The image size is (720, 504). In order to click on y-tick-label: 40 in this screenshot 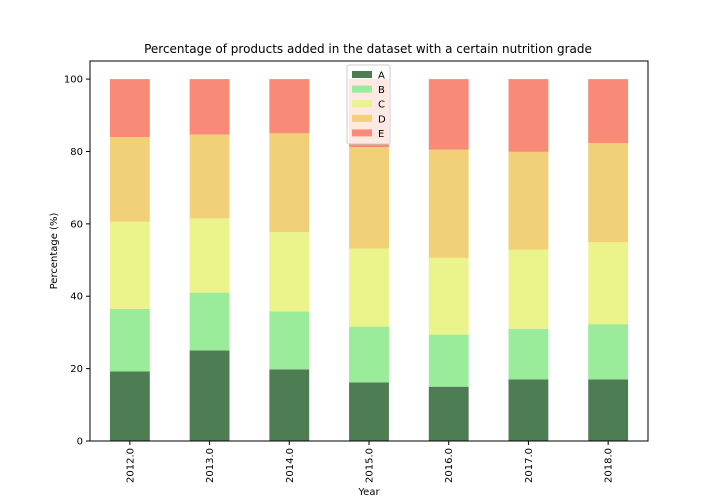, I will do `click(76, 297)`.